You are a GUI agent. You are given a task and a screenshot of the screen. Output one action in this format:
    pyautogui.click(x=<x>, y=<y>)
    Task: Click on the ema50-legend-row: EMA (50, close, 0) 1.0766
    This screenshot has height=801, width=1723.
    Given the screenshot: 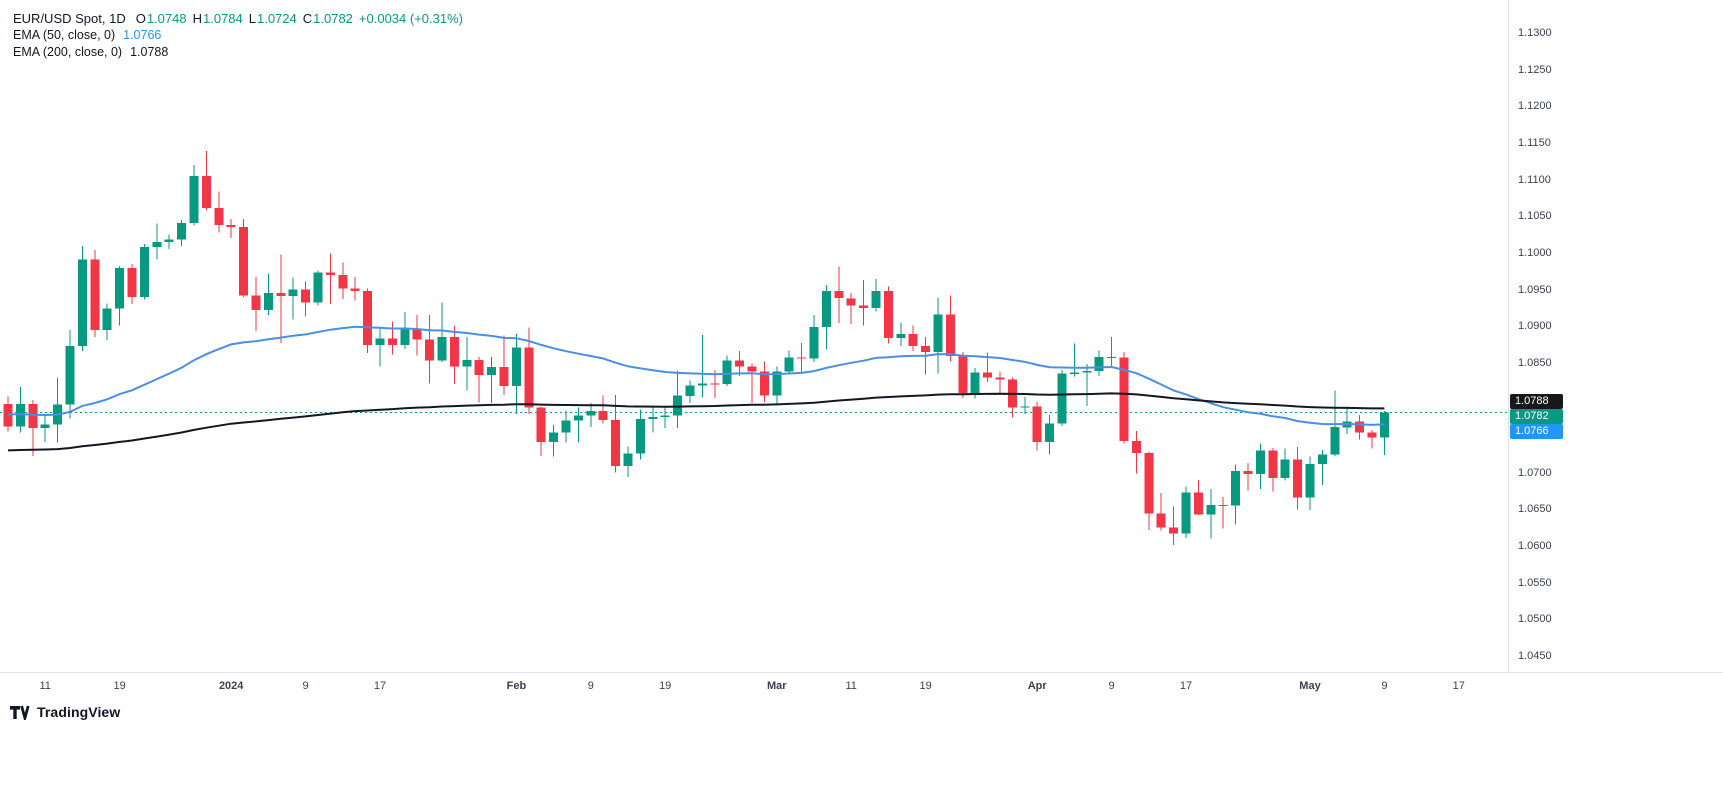 What is the action you would take?
    pyautogui.click(x=238, y=35)
    